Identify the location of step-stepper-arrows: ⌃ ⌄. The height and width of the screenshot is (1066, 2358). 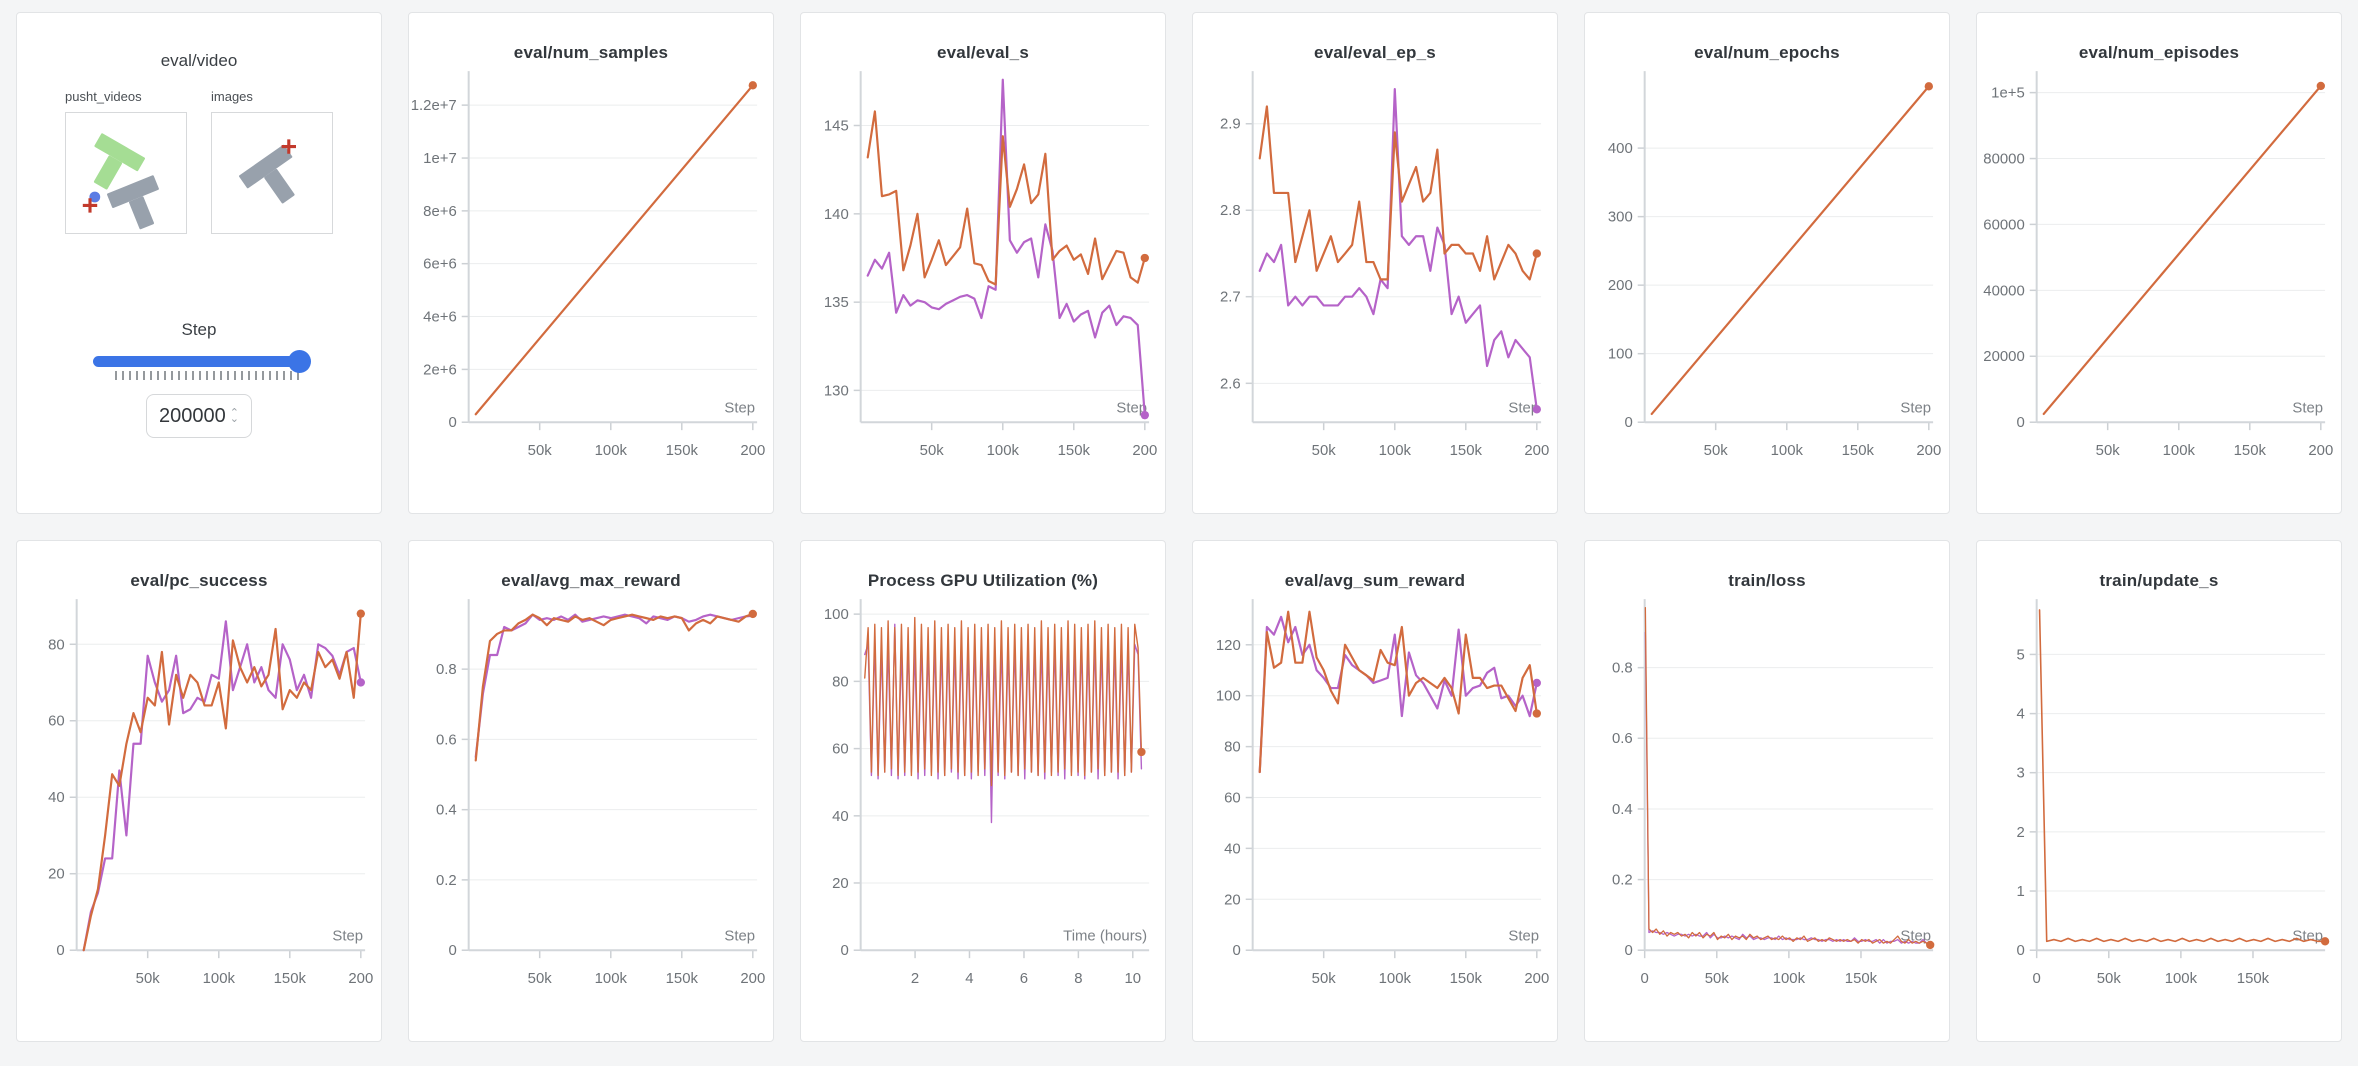
(234, 416).